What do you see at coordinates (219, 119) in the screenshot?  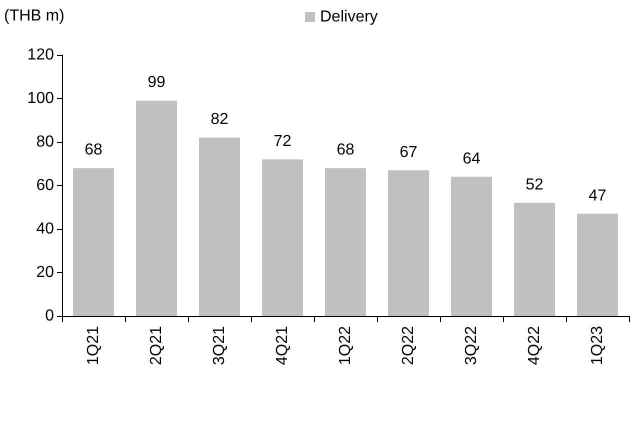 I see `data-label: 82` at bounding box center [219, 119].